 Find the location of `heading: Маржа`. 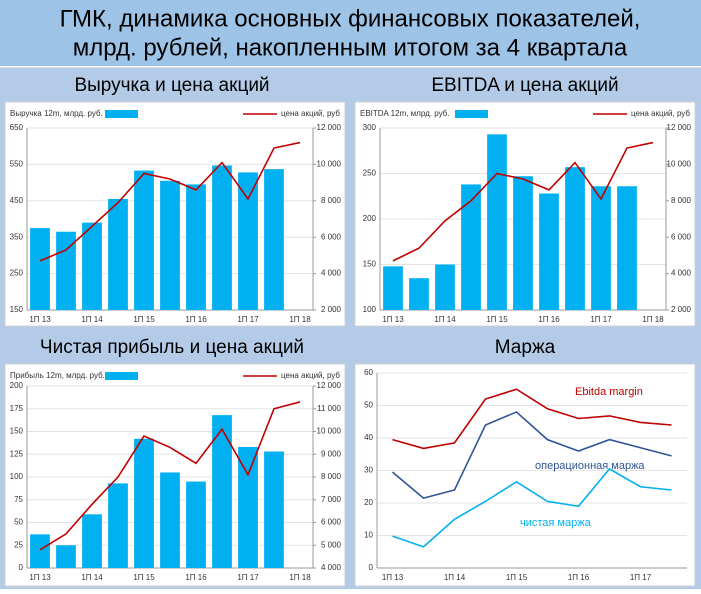

heading: Маржа is located at coordinates (525, 347).